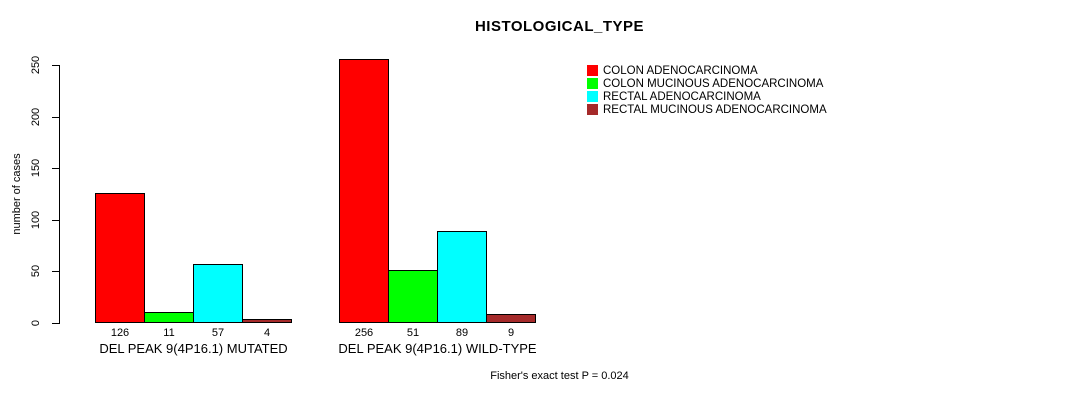 This screenshot has height=400, width=1090. What do you see at coordinates (120, 333) in the screenshot?
I see `bar-value-label: 126` at bounding box center [120, 333].